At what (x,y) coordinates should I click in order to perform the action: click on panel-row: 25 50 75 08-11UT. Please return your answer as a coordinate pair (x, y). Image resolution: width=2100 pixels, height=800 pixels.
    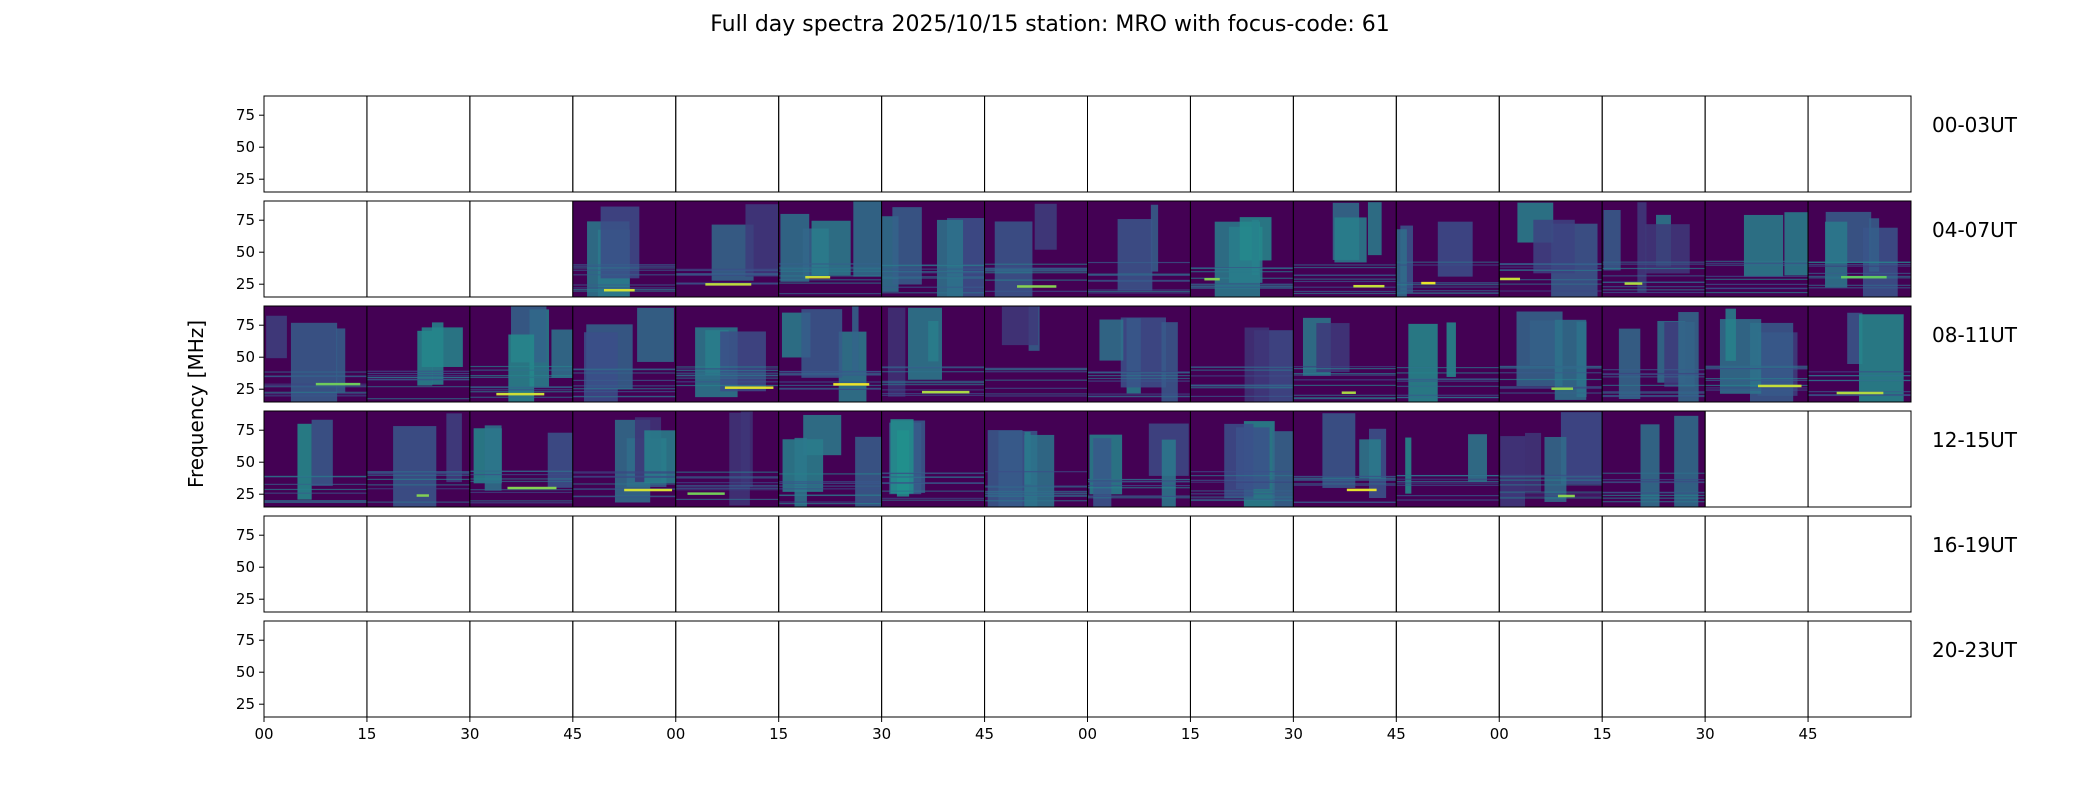
    Looking at the image, I should click on (1127, 354).